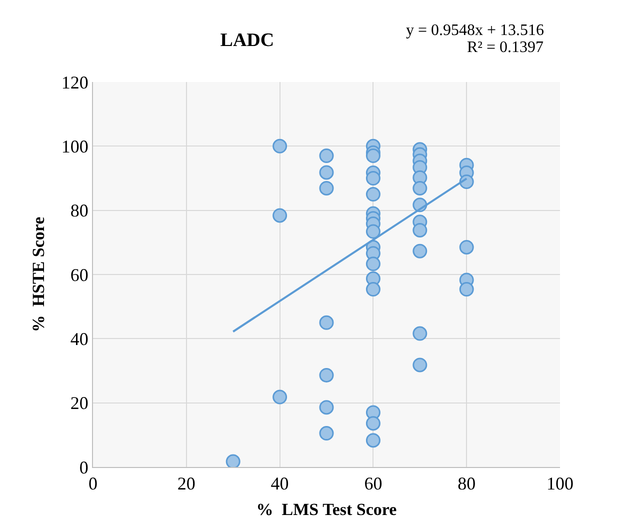  I want to click on text: y = 0.9548x + 13.516, so click(475, 30).